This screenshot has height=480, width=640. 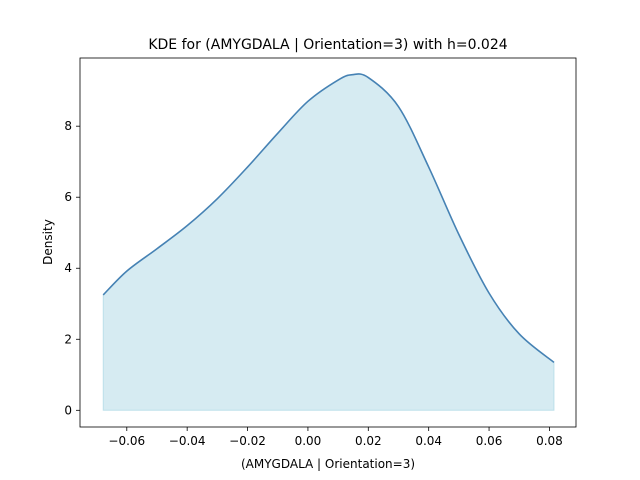 What do you see at coordinates (68, 339) in the screenshot?
I see `y-tick-label: 2` at bounding box center [68, 339].